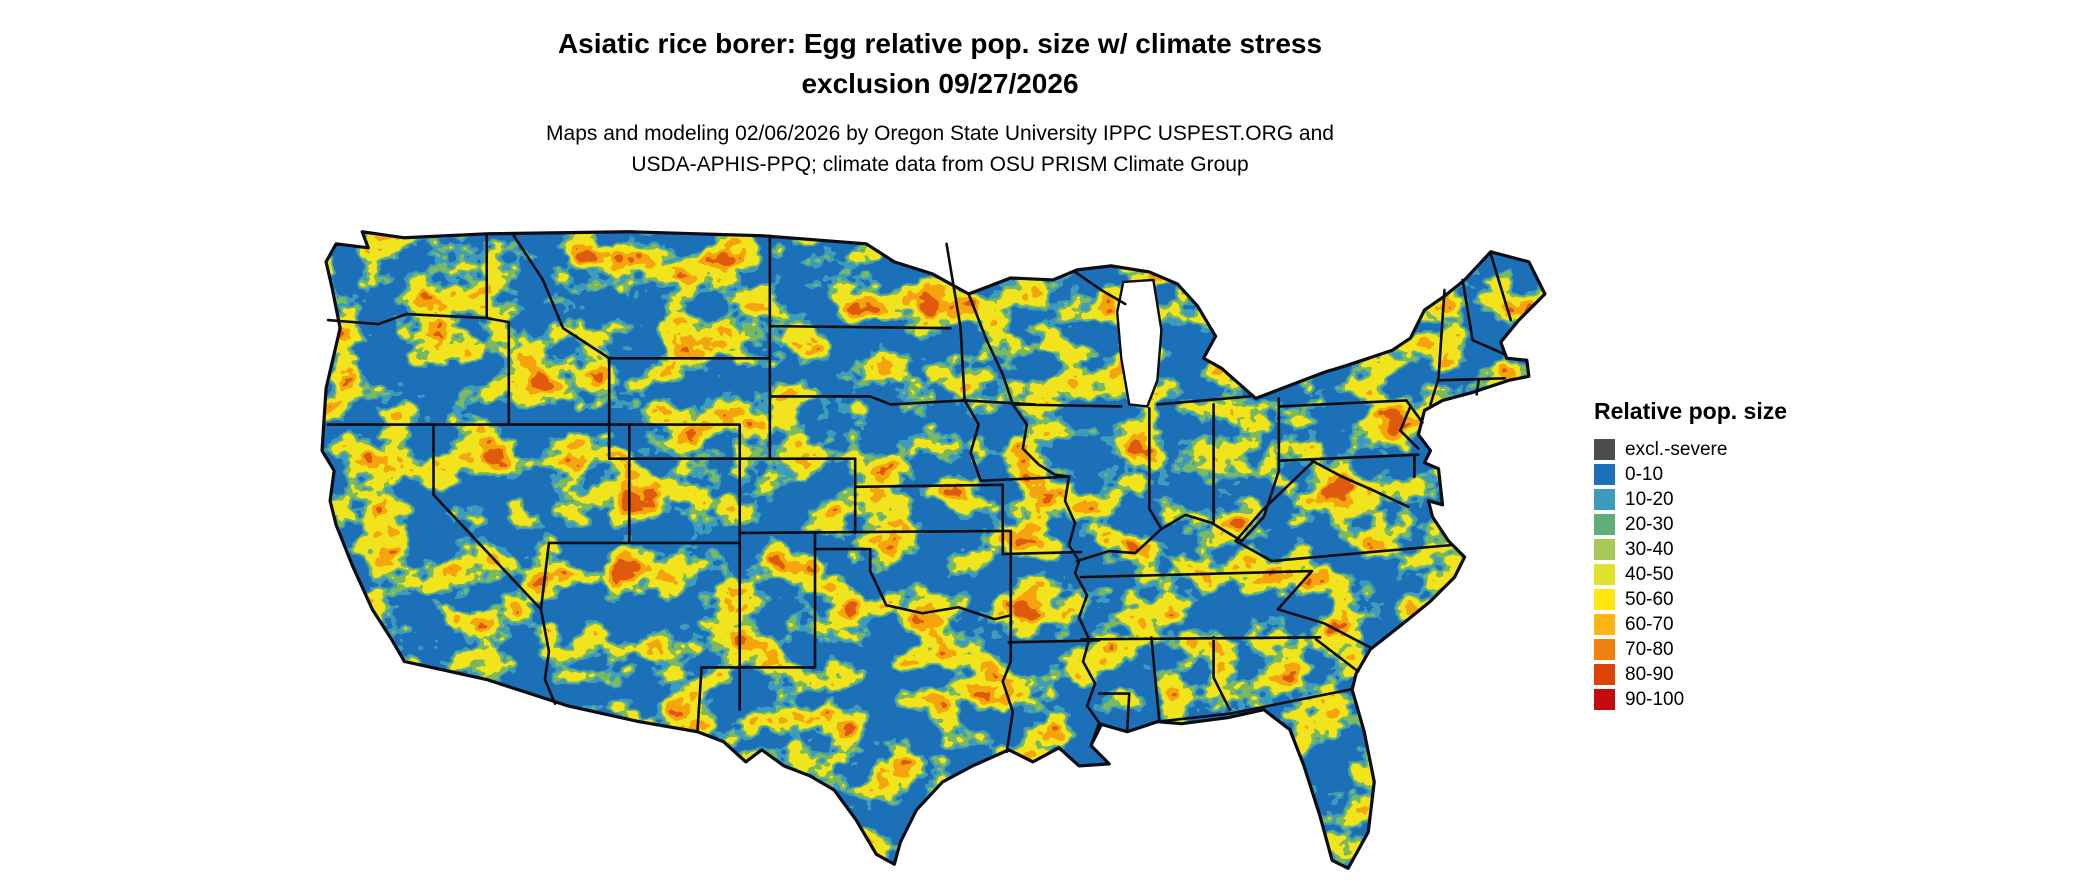 This screenshot has height=892, width=2100. I want to click on legend-item: excl.-severe, so click(1690, 449).